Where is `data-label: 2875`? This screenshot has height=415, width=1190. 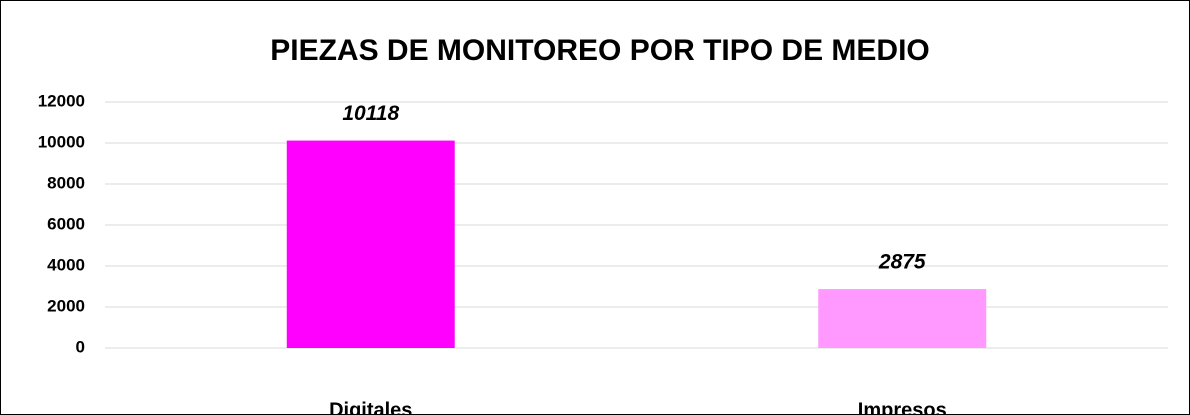
data-label: 2875 is located at coordinates (902, 262).